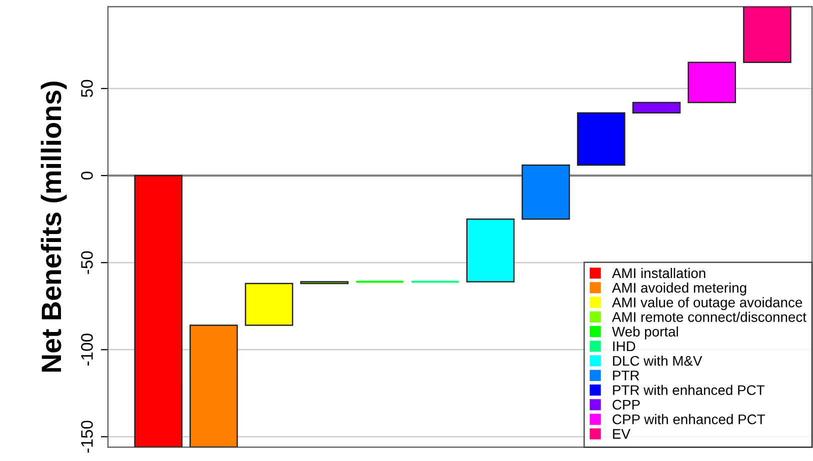 The image size is (813, 461). Describe the element at coordinates (645, 333) in the screenshot. I see `legend-label: Web portal` at that location.